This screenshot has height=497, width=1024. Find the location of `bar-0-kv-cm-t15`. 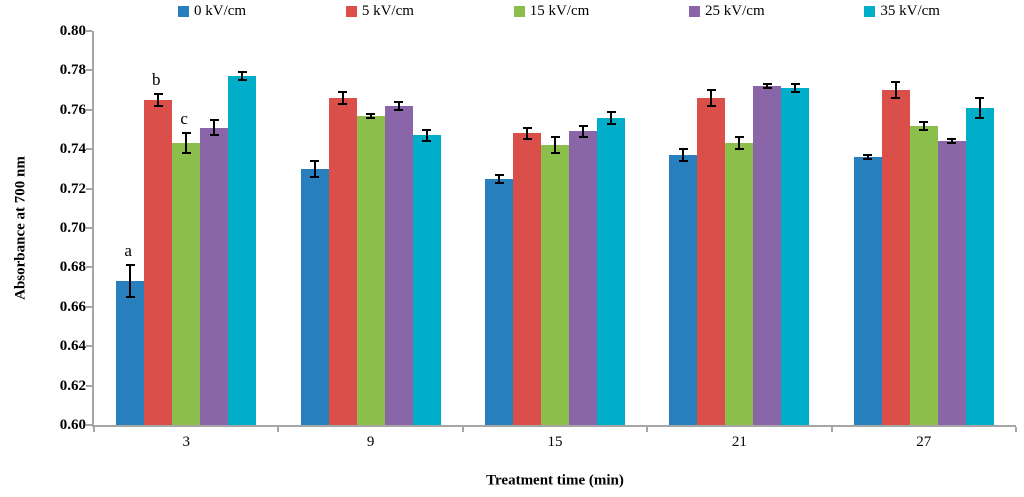

bar-0-kv-cm-t15 is located at coordinates (499, 301).